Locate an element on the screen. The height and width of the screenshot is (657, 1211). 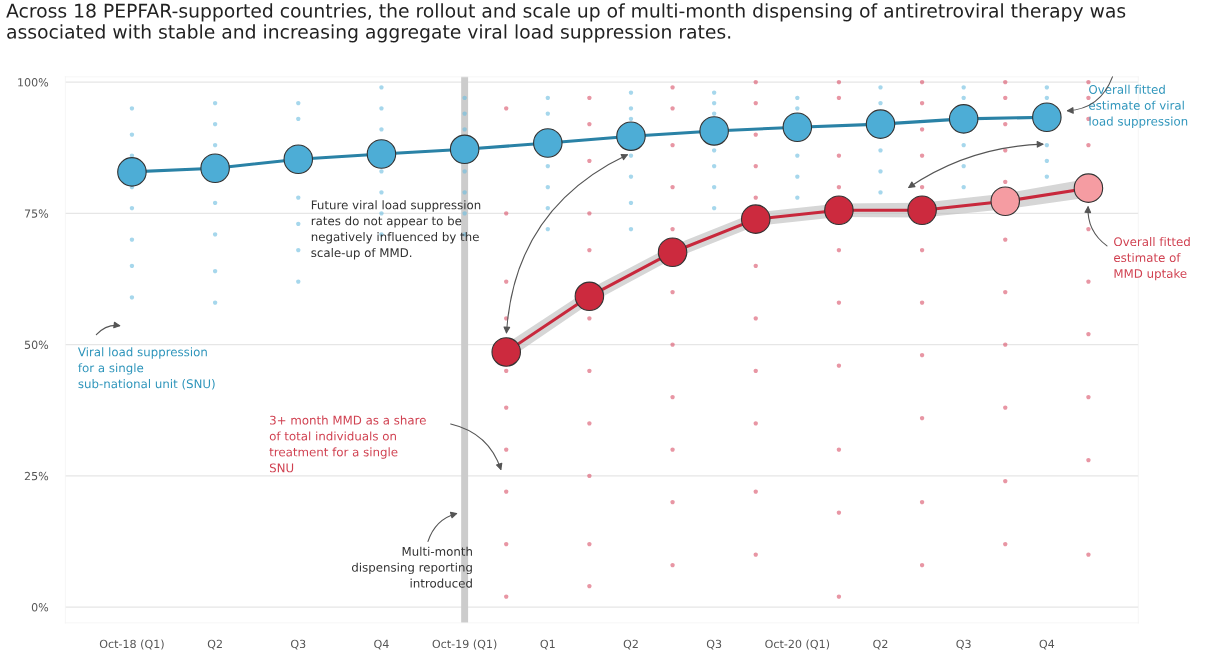
y-tick-label: 50% is located at coordinates (36, 344).